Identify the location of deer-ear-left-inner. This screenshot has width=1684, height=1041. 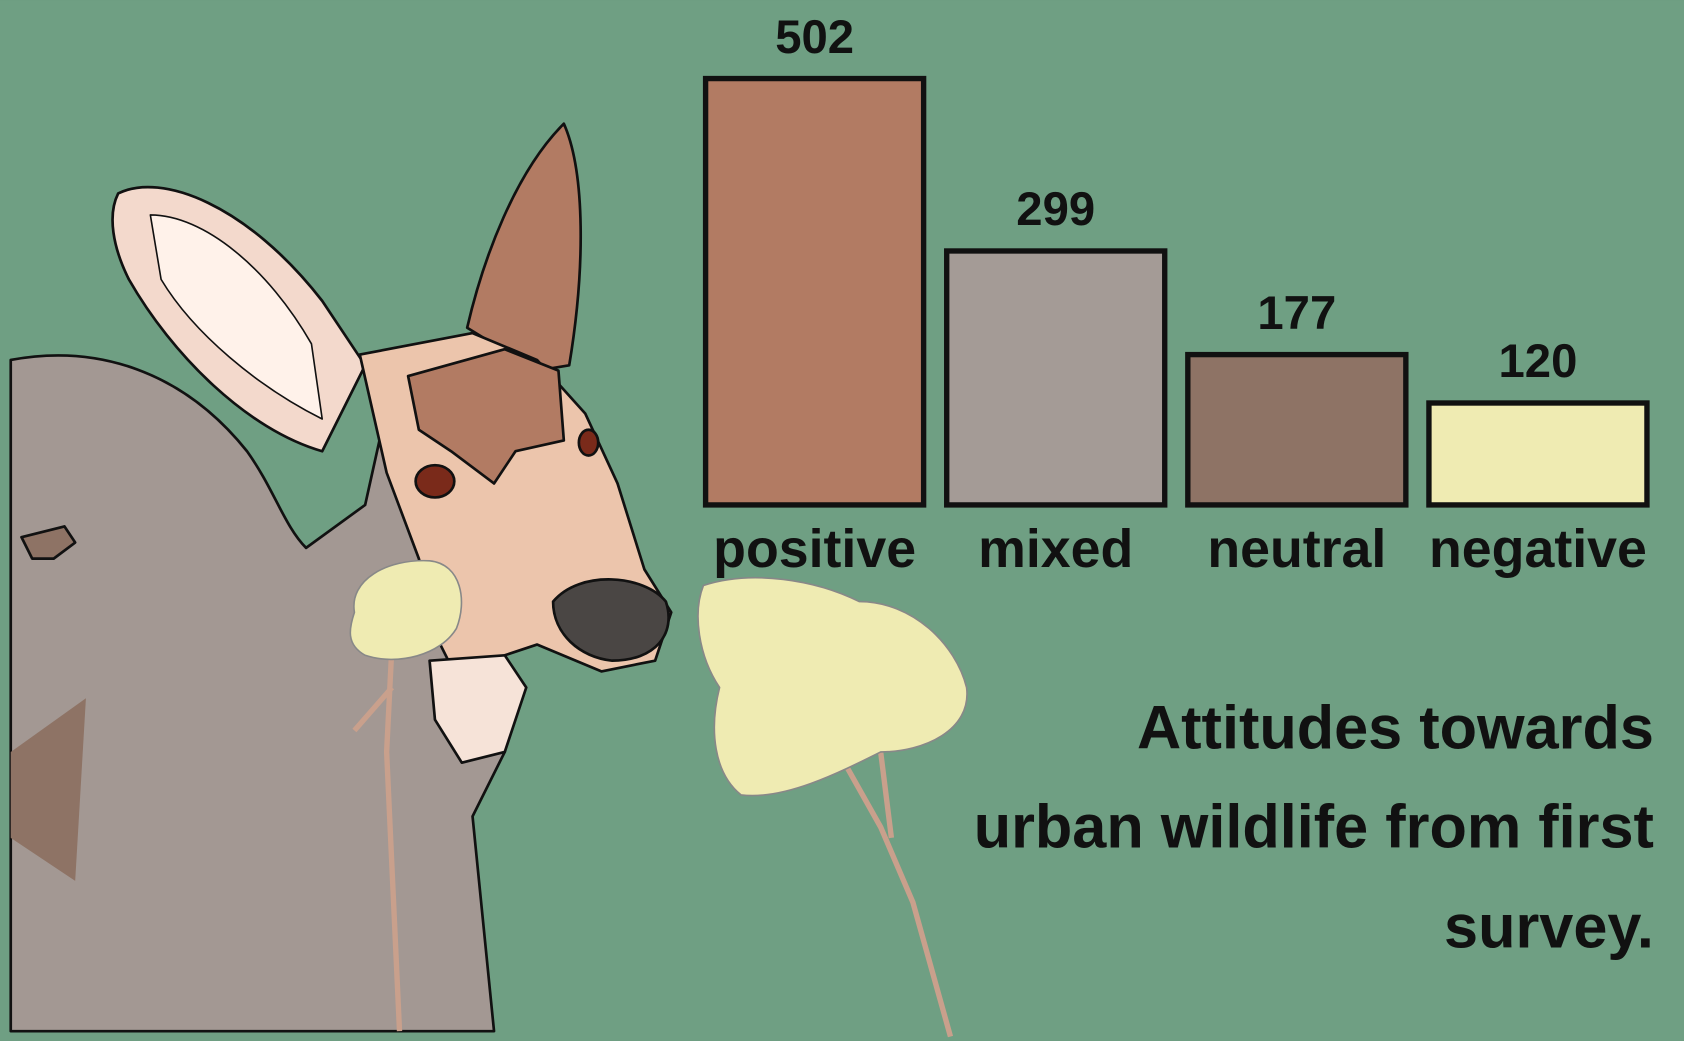
(236, 317).